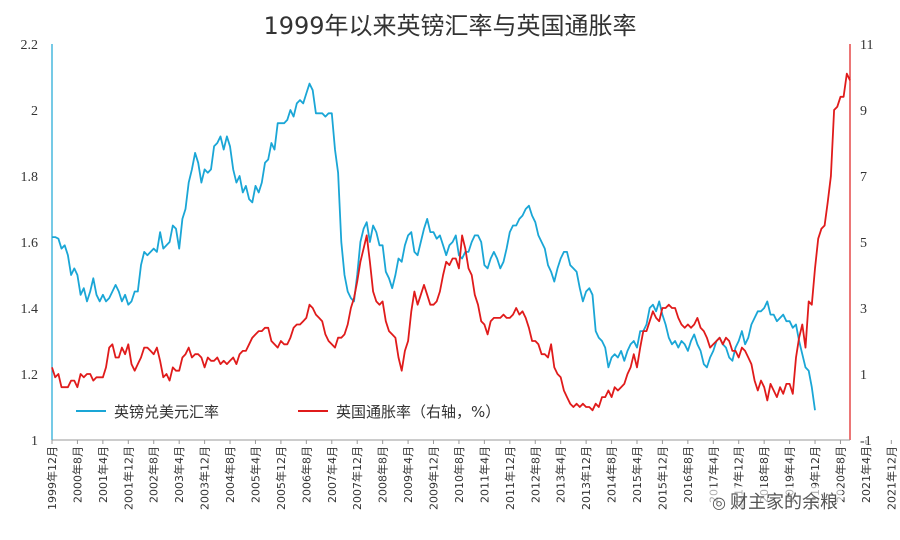 The height and width of the screenshot is (540, 900). Describe the element at coordinates (459, 474) in the screenshot. I see `x-tick-label: 2010年8月` at that location.